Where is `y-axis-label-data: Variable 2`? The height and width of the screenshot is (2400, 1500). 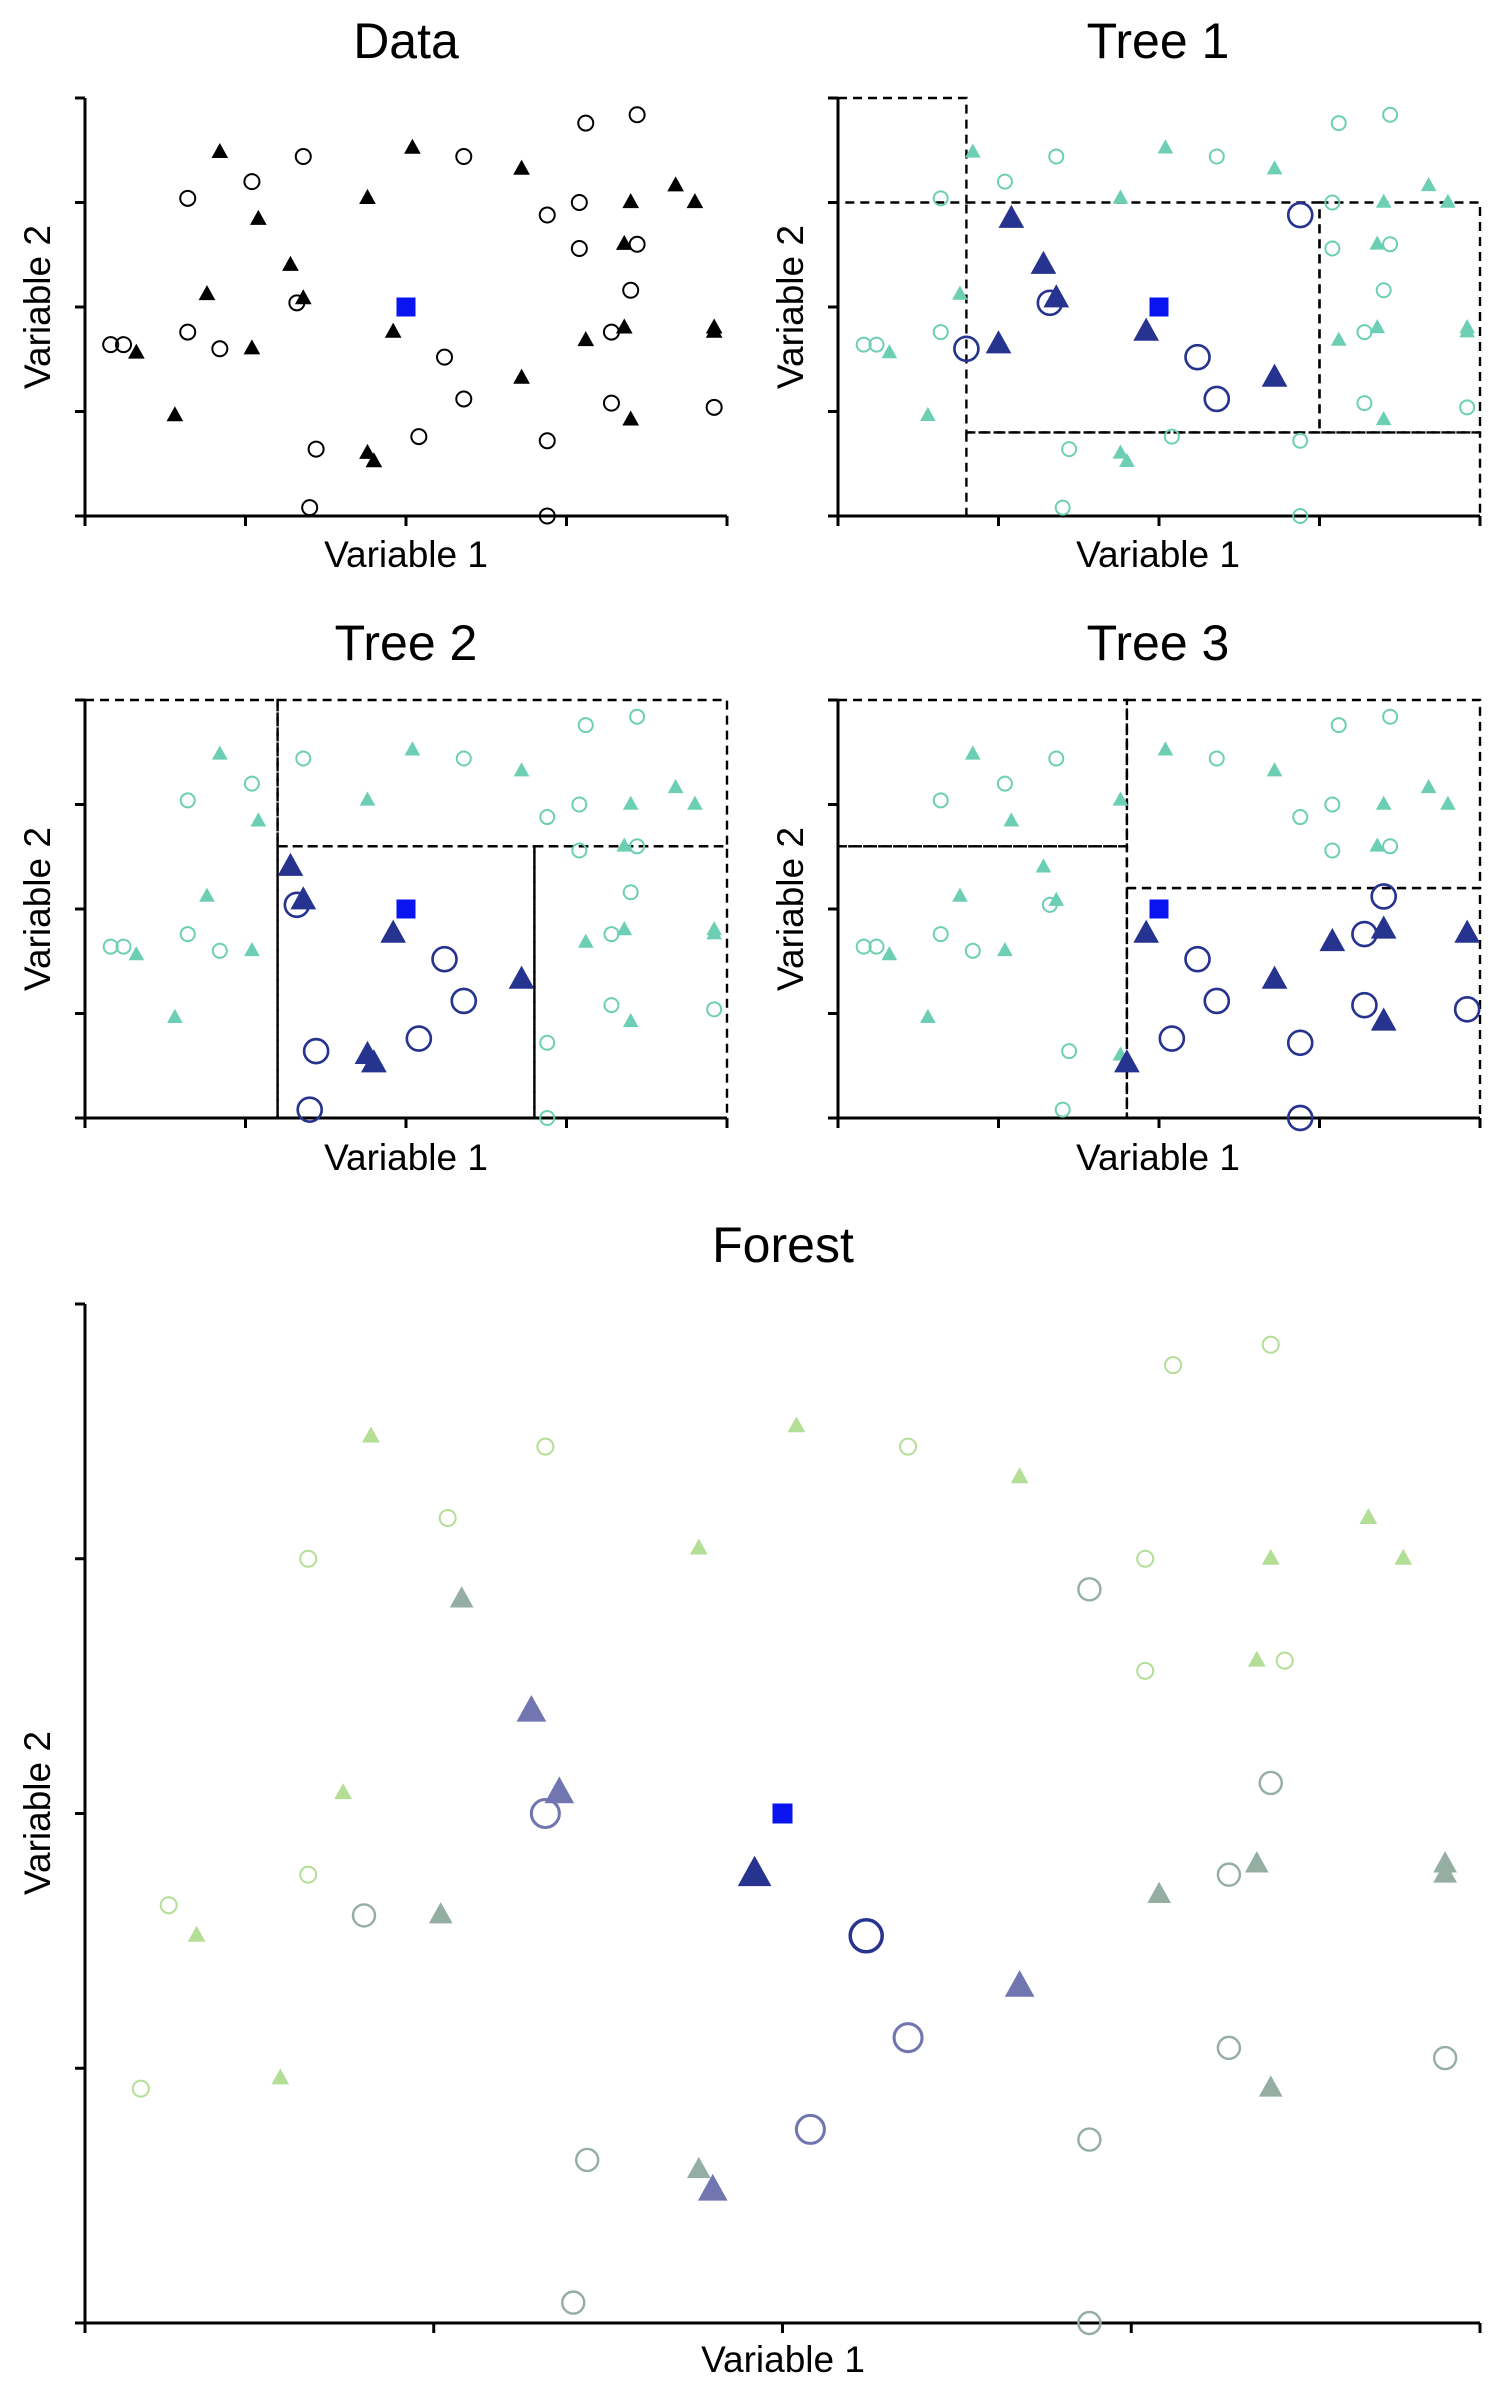 y-axis-label-data: Variable 2 is located at coordinates (37, 307).